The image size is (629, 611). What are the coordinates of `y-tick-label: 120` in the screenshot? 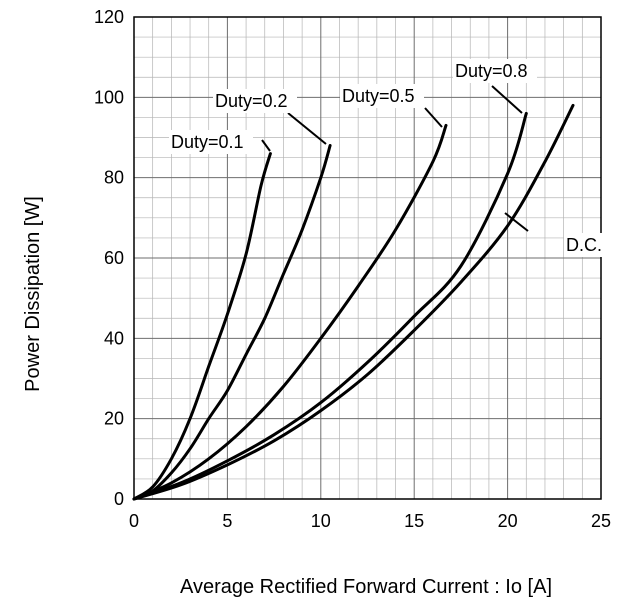 It's located at (109, 17).